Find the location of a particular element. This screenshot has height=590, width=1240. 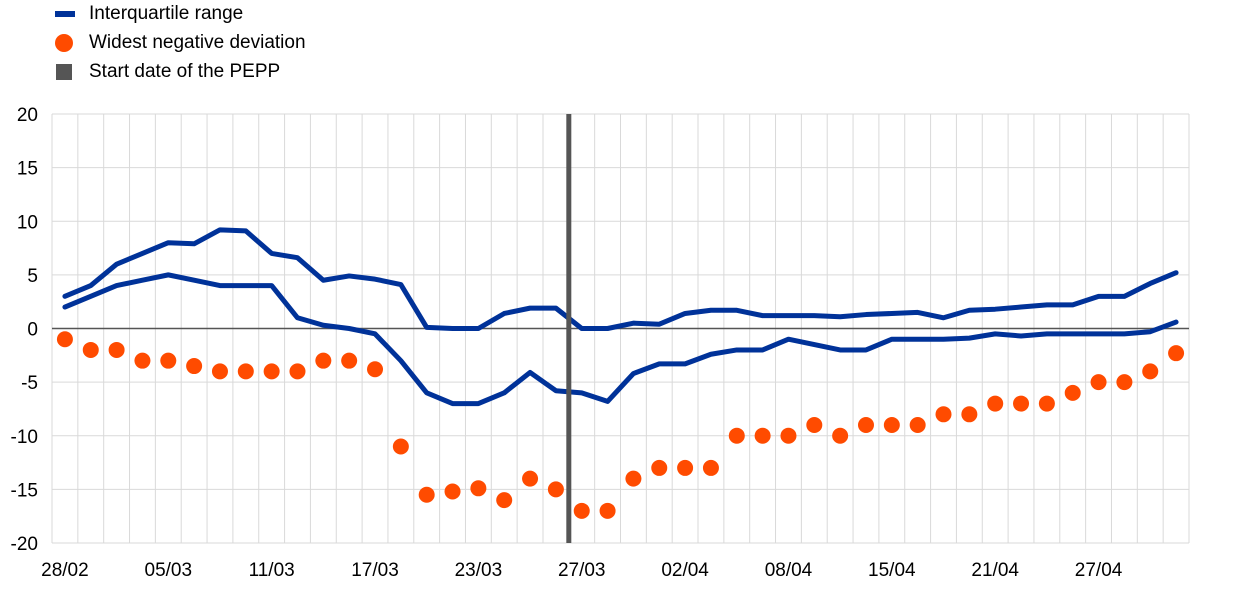

y-tick-label: 10 is located at coordinates (27, 222).